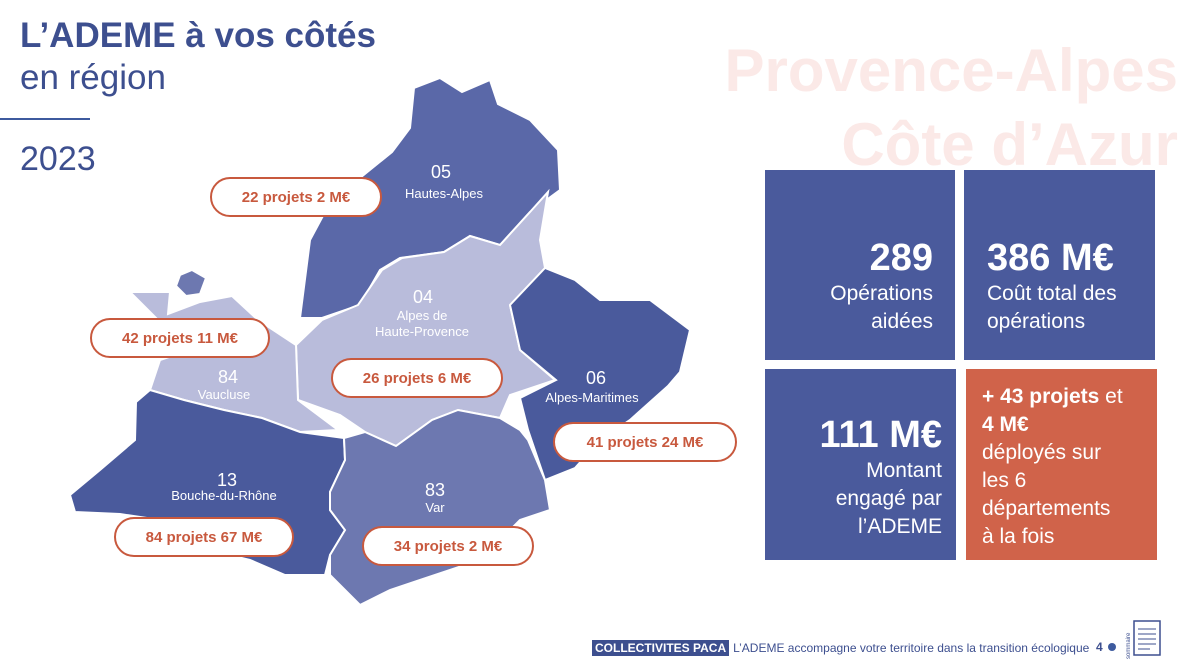  I want to click on dept-83-number: 83, so click(435, 490).